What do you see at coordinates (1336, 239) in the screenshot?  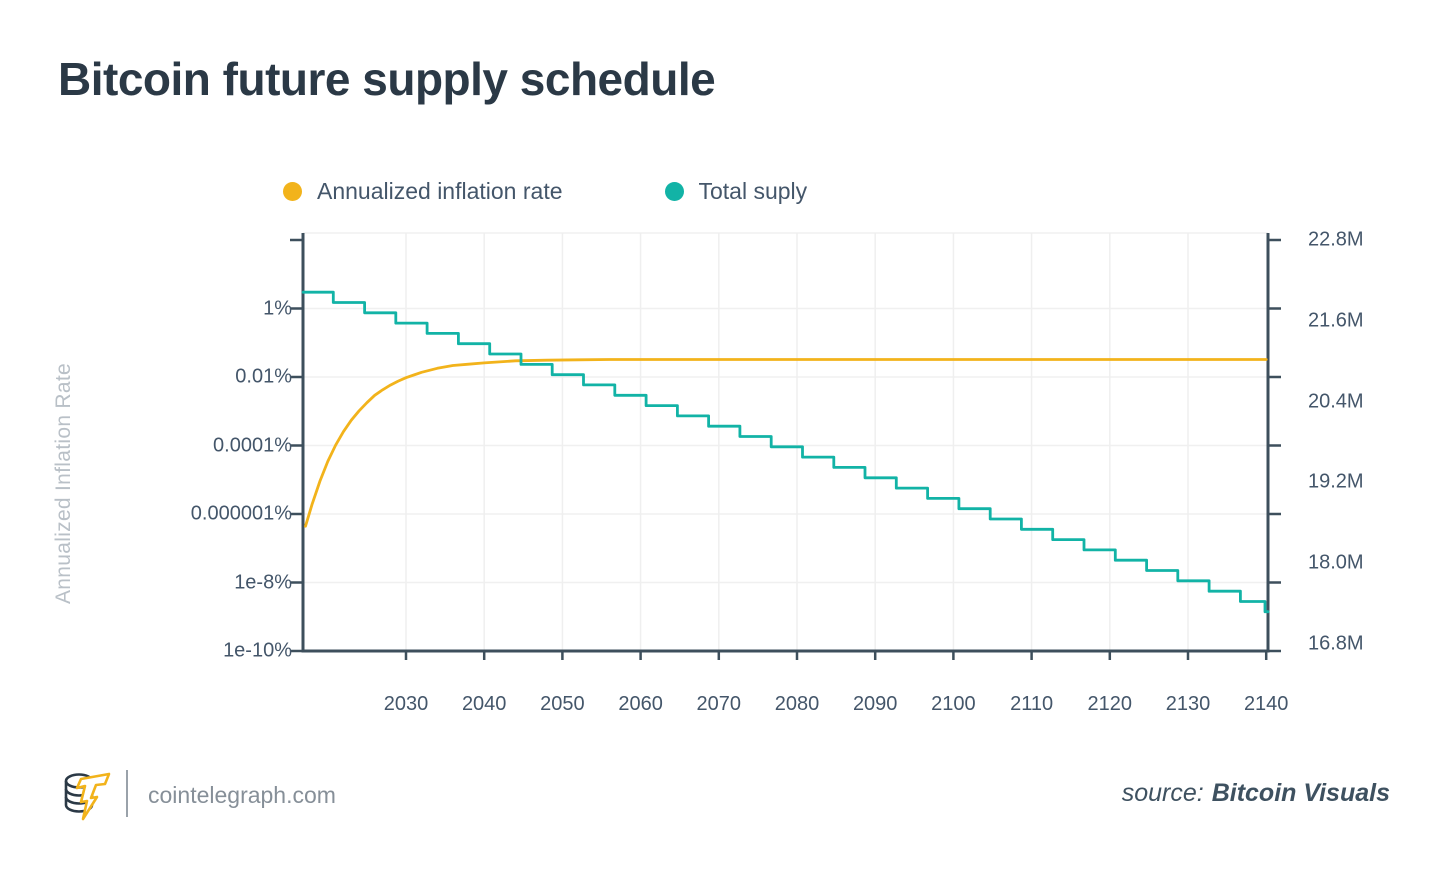 I see `y-right-tick-label: 22.8M` at bounding box center [1336, 239].